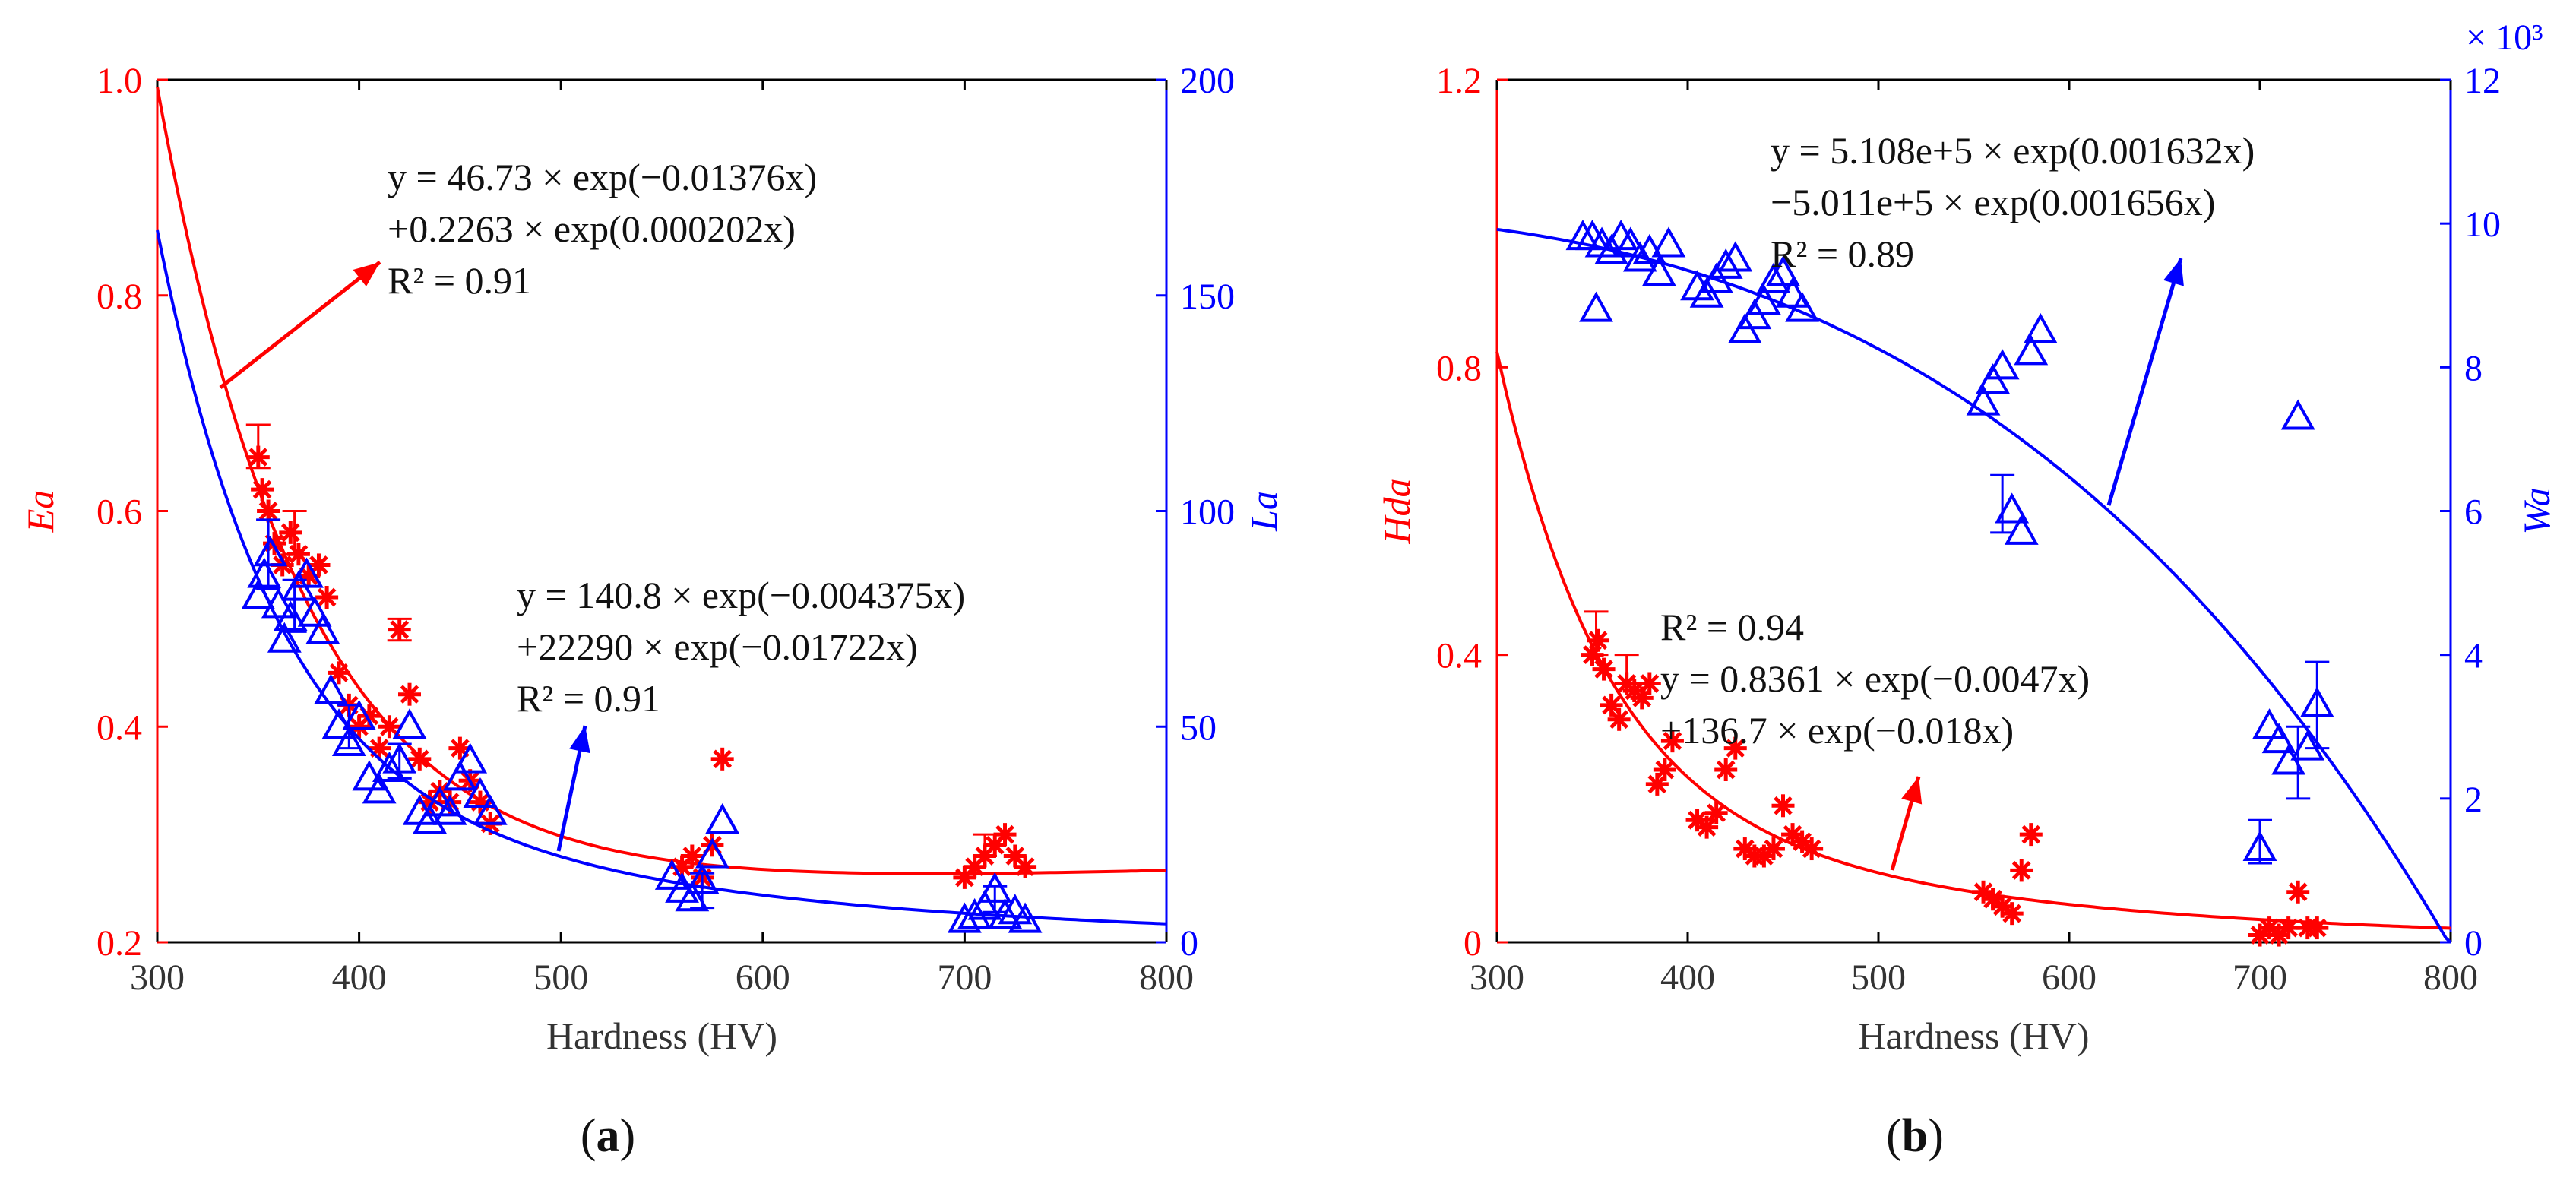 The height and width of the screenshot is (1190, 2576). I want to click on right-tick-label: 12, so click(2482, 81).